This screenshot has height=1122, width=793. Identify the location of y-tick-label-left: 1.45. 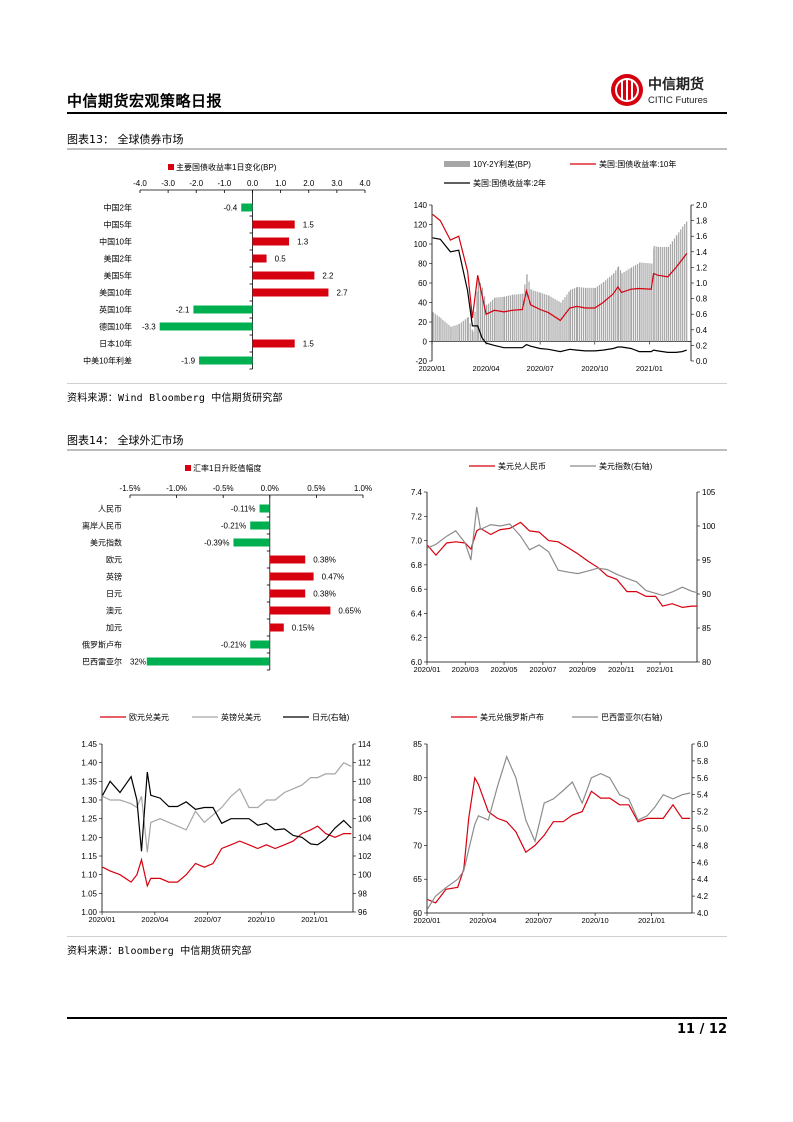
(89, 744).